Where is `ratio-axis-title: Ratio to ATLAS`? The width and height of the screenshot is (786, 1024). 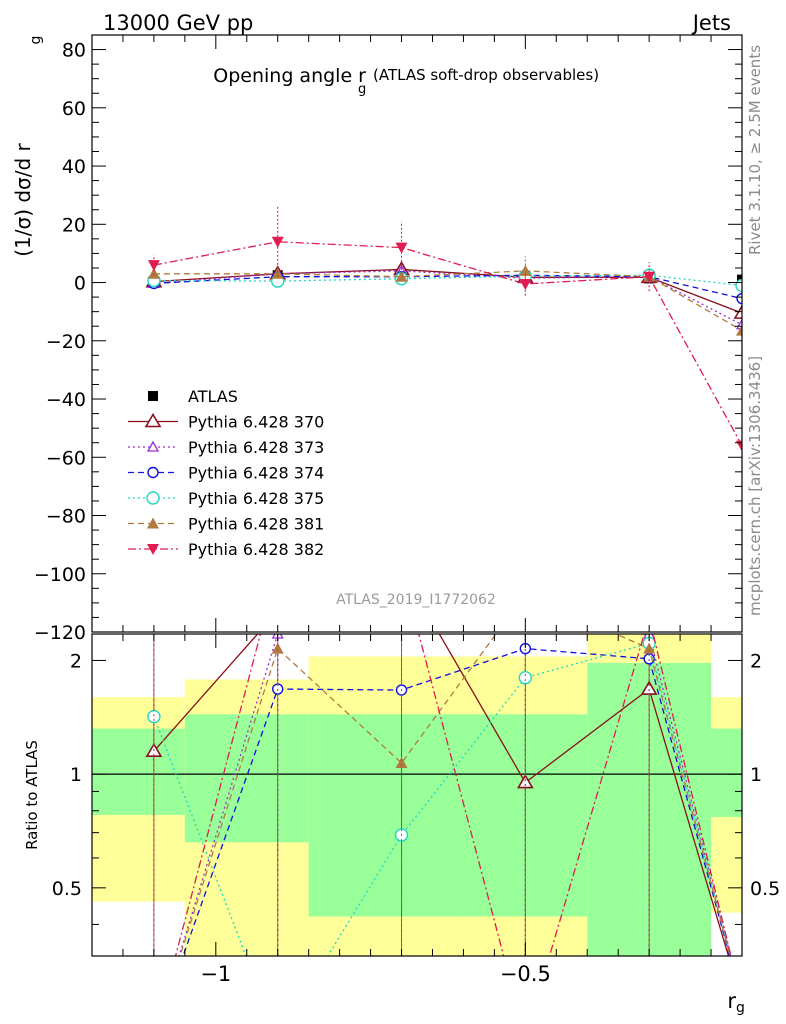
ratio-axis-title: Ratio to ATLAS is located at coordinates (32, 795).